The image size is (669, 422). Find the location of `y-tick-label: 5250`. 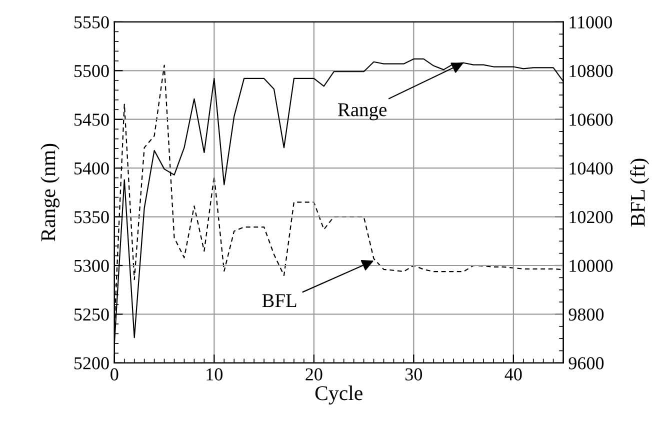

y-tick-label: 5250 is located at coordinates (91, 314).